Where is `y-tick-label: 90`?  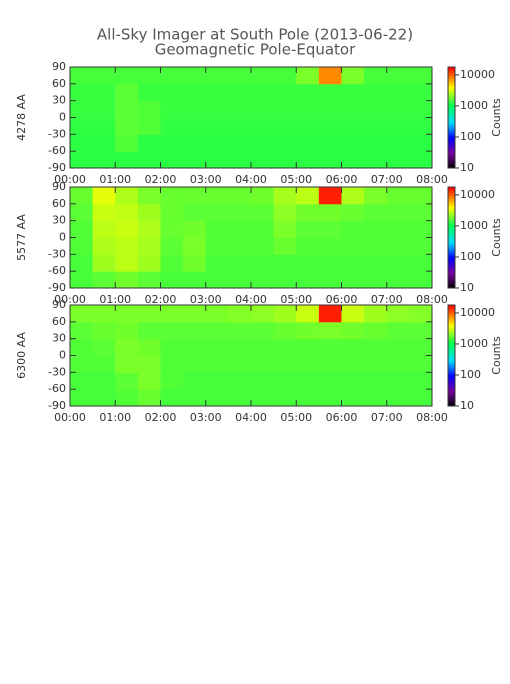 y-tick-label: 90 is located at coordinates (59, 66).